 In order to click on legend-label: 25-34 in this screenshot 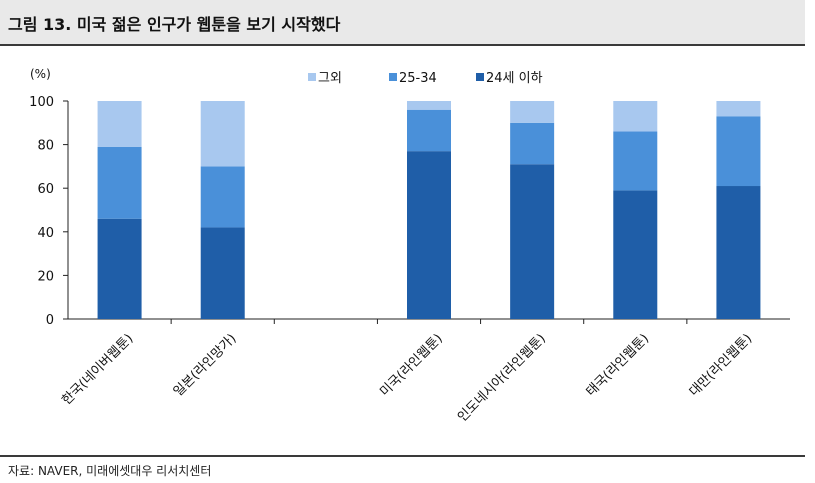, I will do `click(418, 78)`.